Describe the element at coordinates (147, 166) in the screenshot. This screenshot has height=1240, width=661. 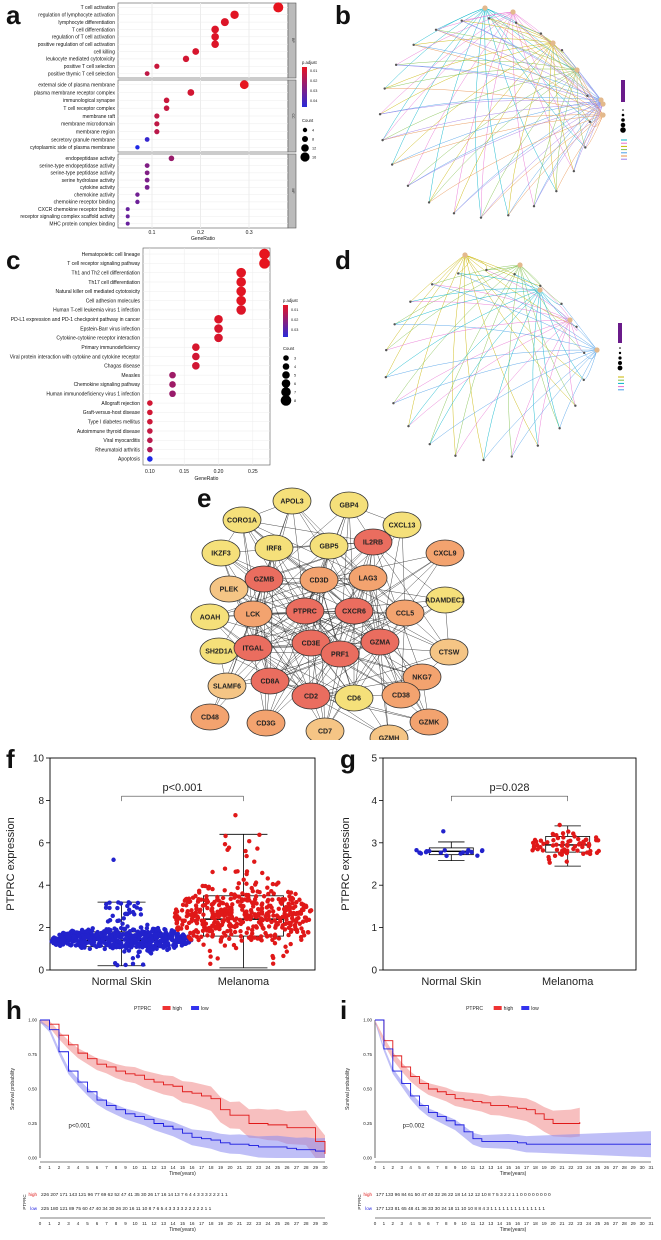
I see `panel-a-dot` at that location.